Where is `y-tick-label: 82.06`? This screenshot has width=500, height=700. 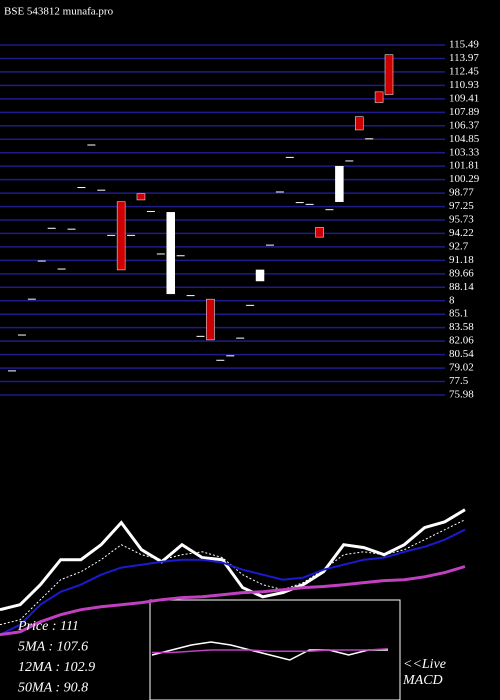
y-tick-label: 82.06 is located at coordinates (461, 341).